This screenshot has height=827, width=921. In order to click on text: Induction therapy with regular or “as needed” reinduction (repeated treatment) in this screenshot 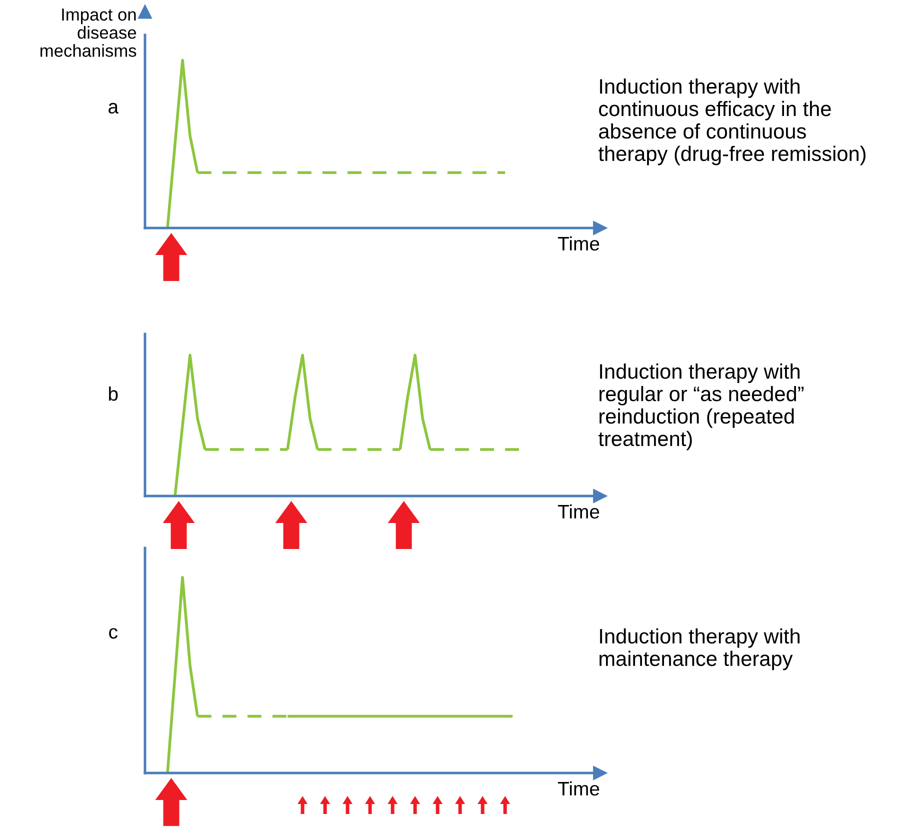, I will do `click(701, 407)`.